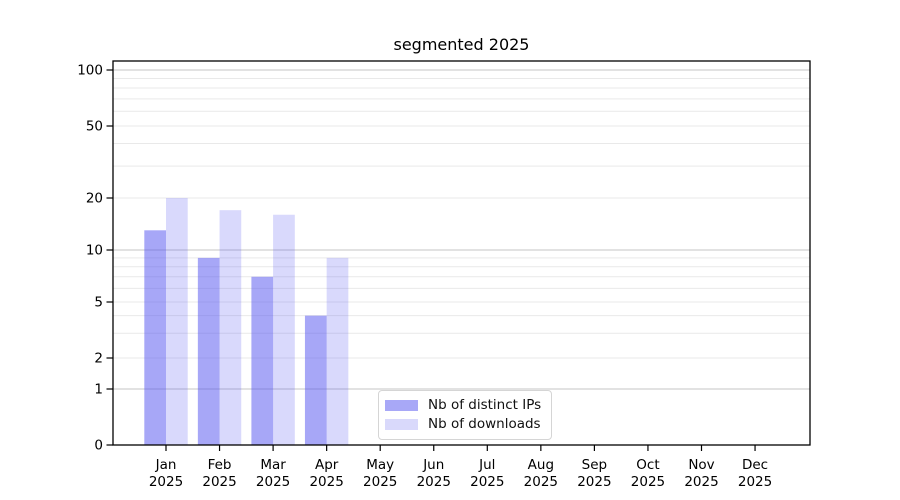 Image resolution: width=900 pixels, height=500 pixels. Describe the element at coordinates (647, 465) in the screenshot. I see `x-tick-month: Oct` at that location.